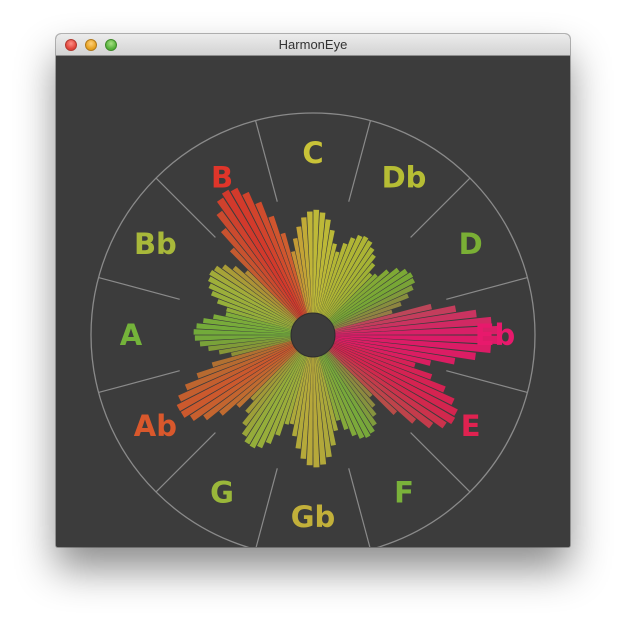  I want to click on zoom-button, so click(111, 45).